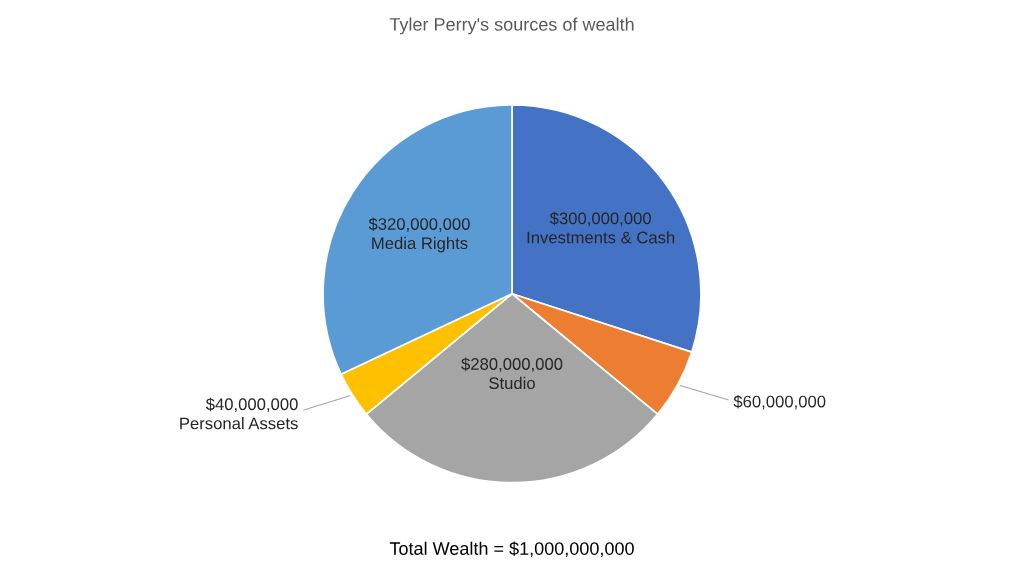  What do you see at coordinates (251, 405) in the screenshot?
I see `data-label: $40,000,000` at bounding box center [251, 405].